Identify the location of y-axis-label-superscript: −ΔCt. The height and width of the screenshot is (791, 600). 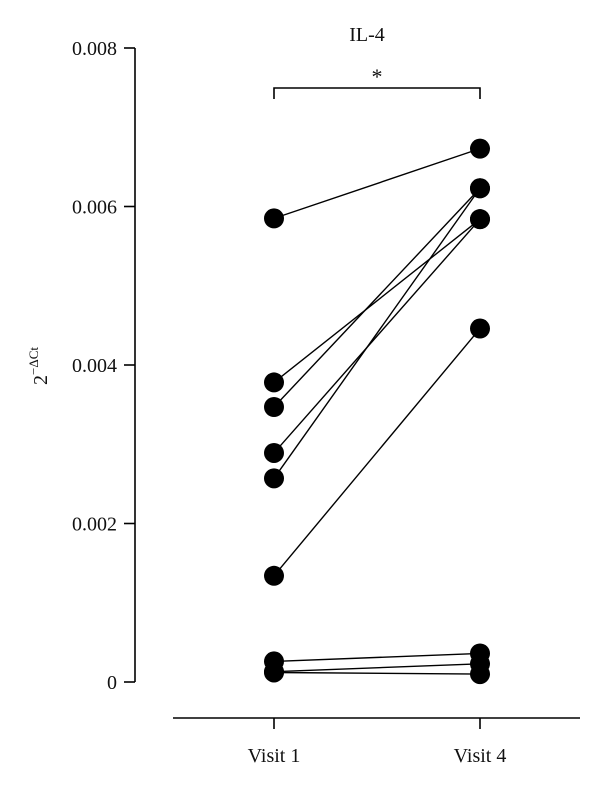
(33, 361).